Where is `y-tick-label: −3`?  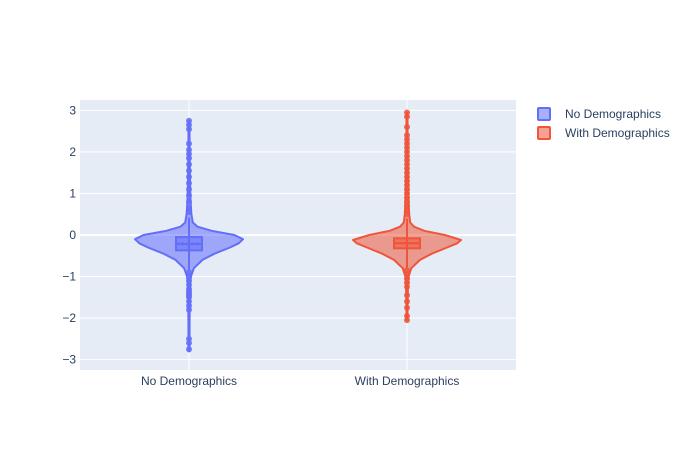 y-tick-label: −3 is located at coordinates (69, 360).